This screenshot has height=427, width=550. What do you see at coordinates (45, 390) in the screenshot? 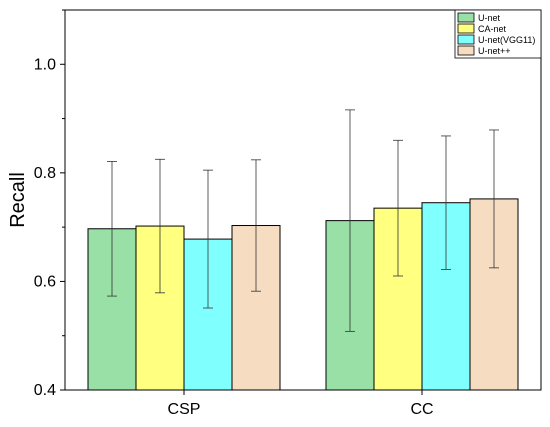
I see `y-tick-label-0: 0.4` at bounding box center [45, 390].